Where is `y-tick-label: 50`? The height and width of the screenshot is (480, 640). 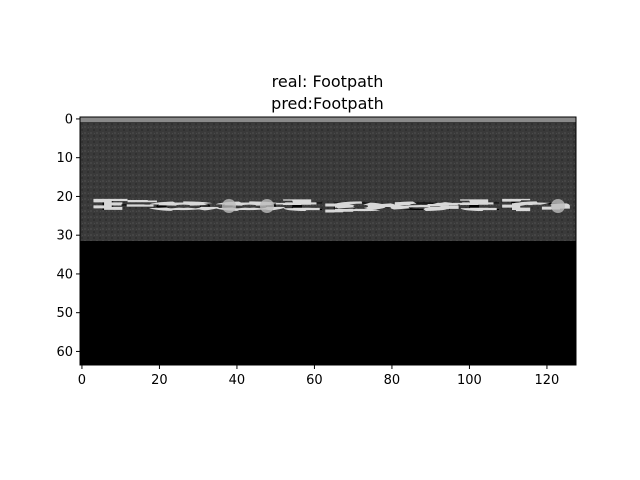 y-tick-label: 50 is located at coordinates (64, 313).